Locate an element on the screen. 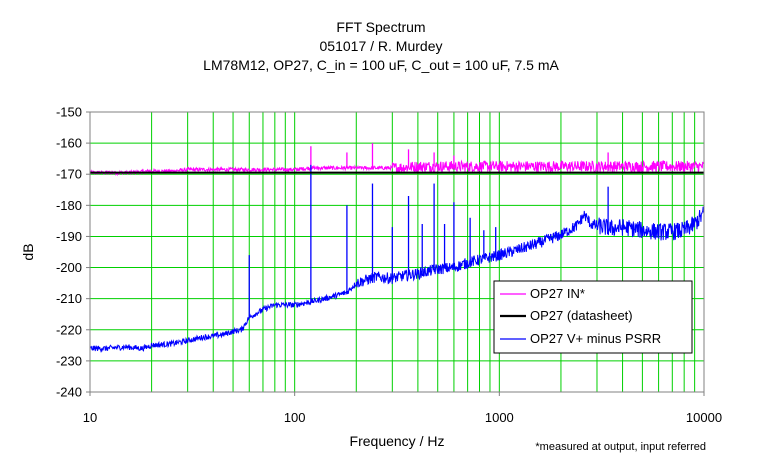  y-axis-ticks: -240 -230 -220 -210 -200 -190 -180 -170 -160 -150 is located at coordinates (73, 252).